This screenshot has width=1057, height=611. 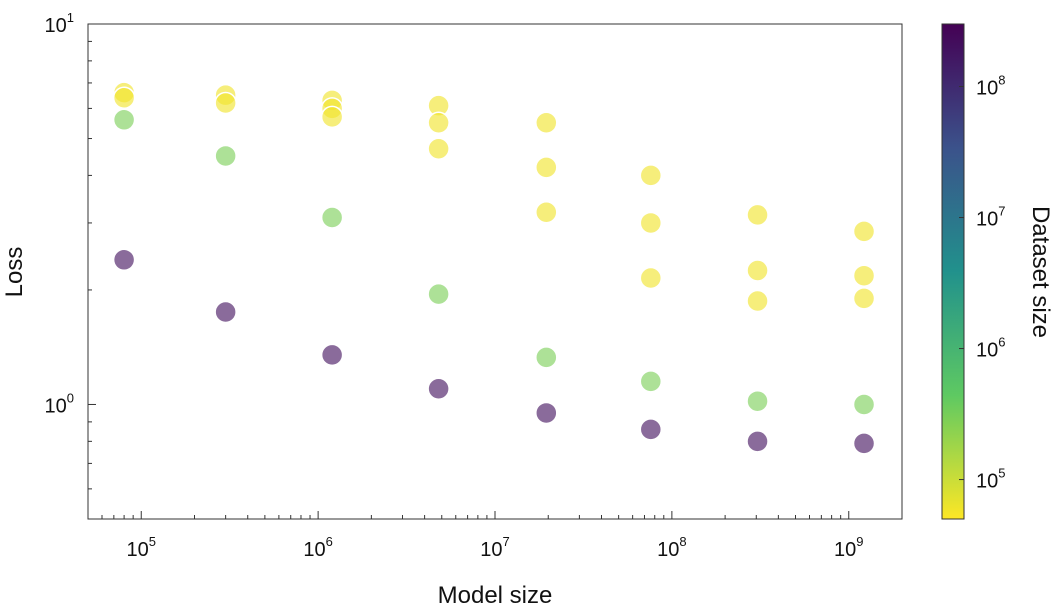 I want to click on colorbar-title: Dataset size, so click(x=1040, y=272).